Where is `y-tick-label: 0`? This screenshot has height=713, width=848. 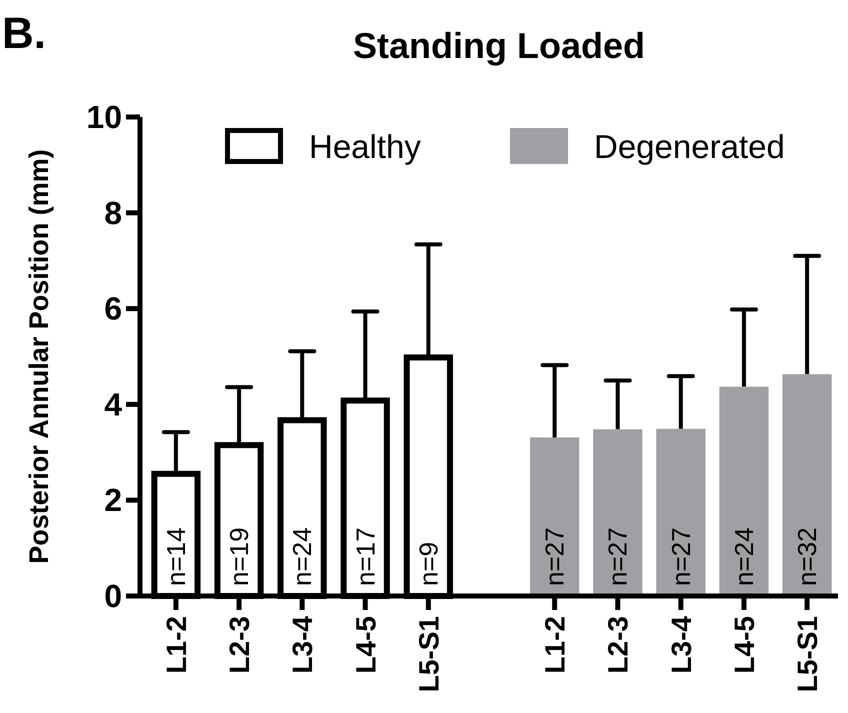 y-tick-label: 0 is located at coordinates (113, 596).